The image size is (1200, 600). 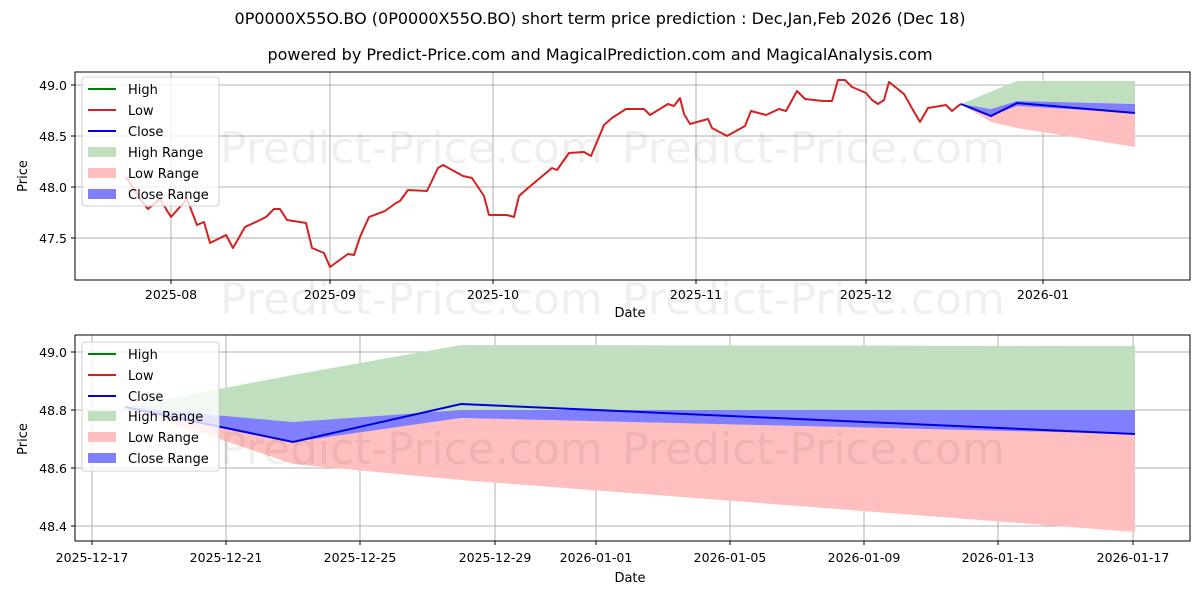 What do you see at coordinates (1048, 95) in the screenshot?
I see `top-high-range-area` at bounding box center [1048, 95].